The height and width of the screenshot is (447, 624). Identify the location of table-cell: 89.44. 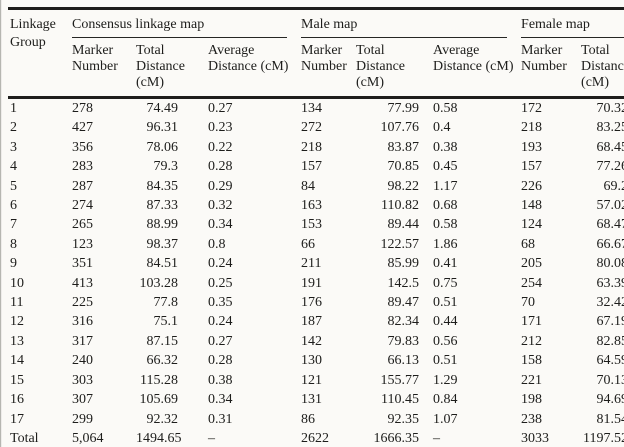
(403, 225).